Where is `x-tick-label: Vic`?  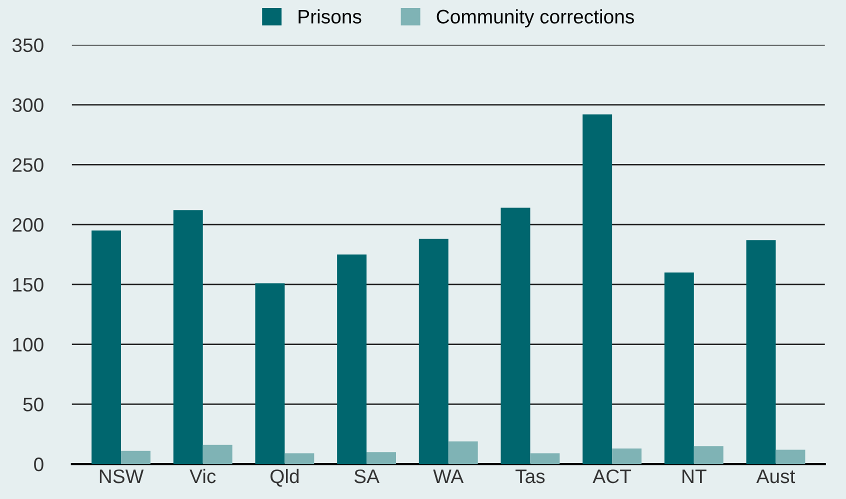
x-tick-label: Vic is located at coordinates (203, 476).